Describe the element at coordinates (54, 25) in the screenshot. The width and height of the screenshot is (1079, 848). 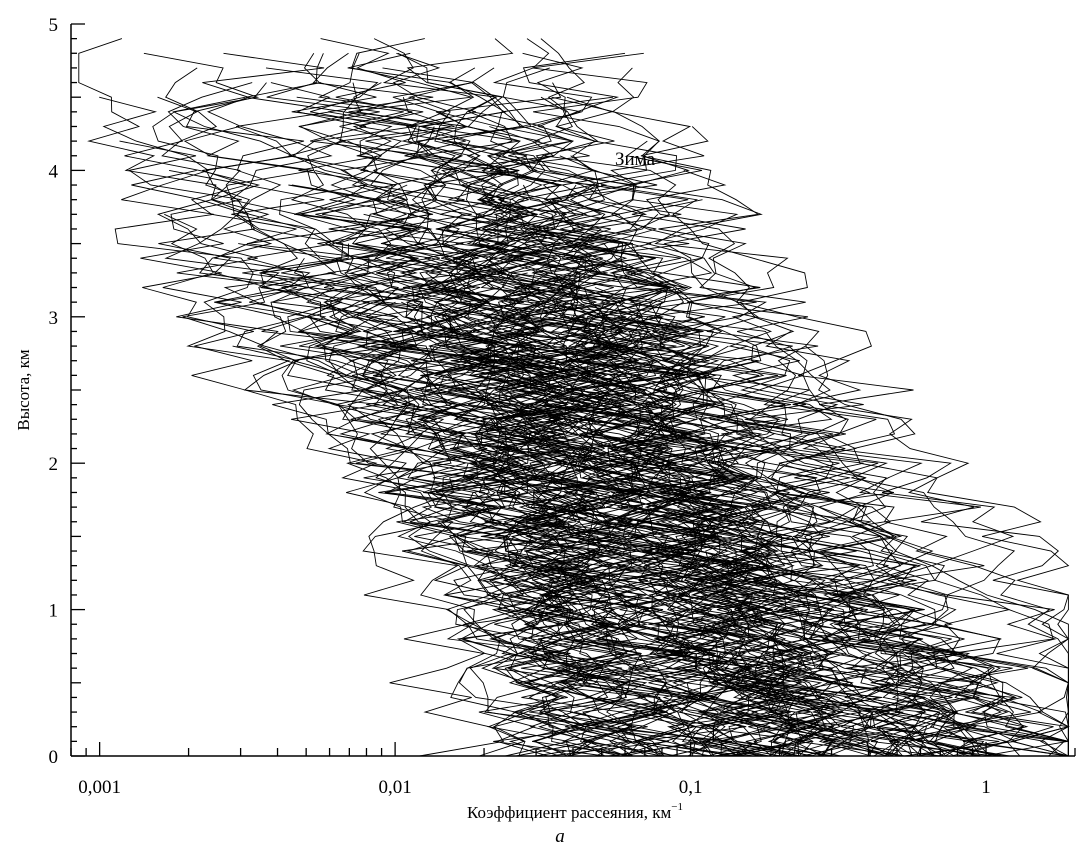
I see `y-tick-label: 5` at that location.